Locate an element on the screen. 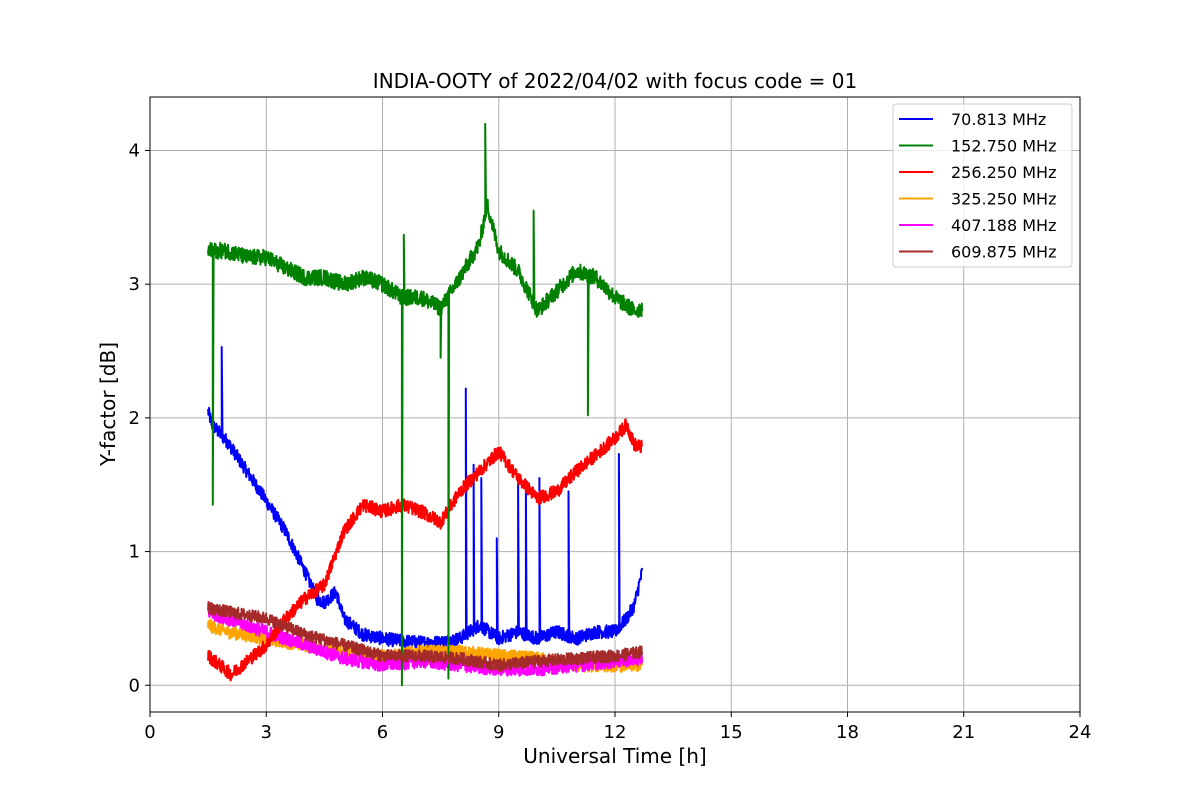 This screenshot has width=1200, height=800. legend-label: 609.875 MHz is located at coordinates (1003, 252).